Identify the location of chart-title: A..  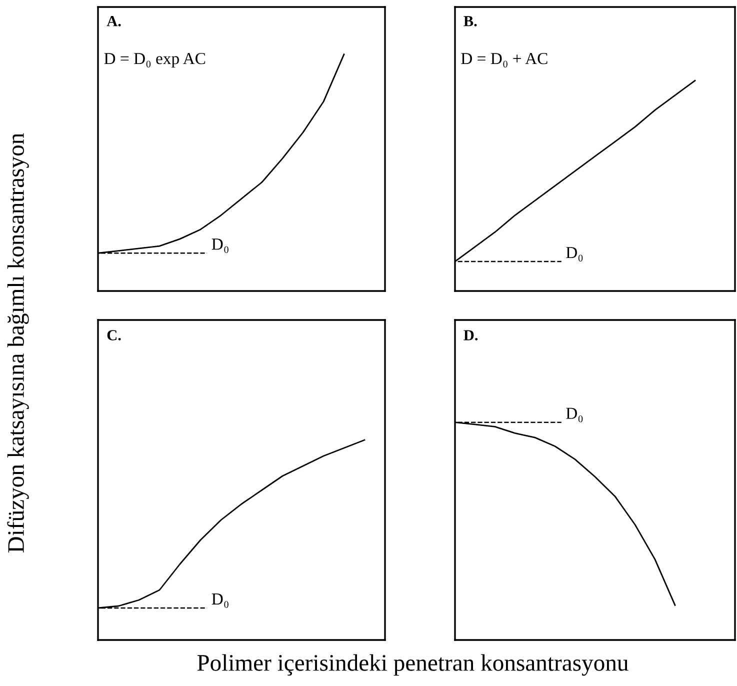
(113, 21).